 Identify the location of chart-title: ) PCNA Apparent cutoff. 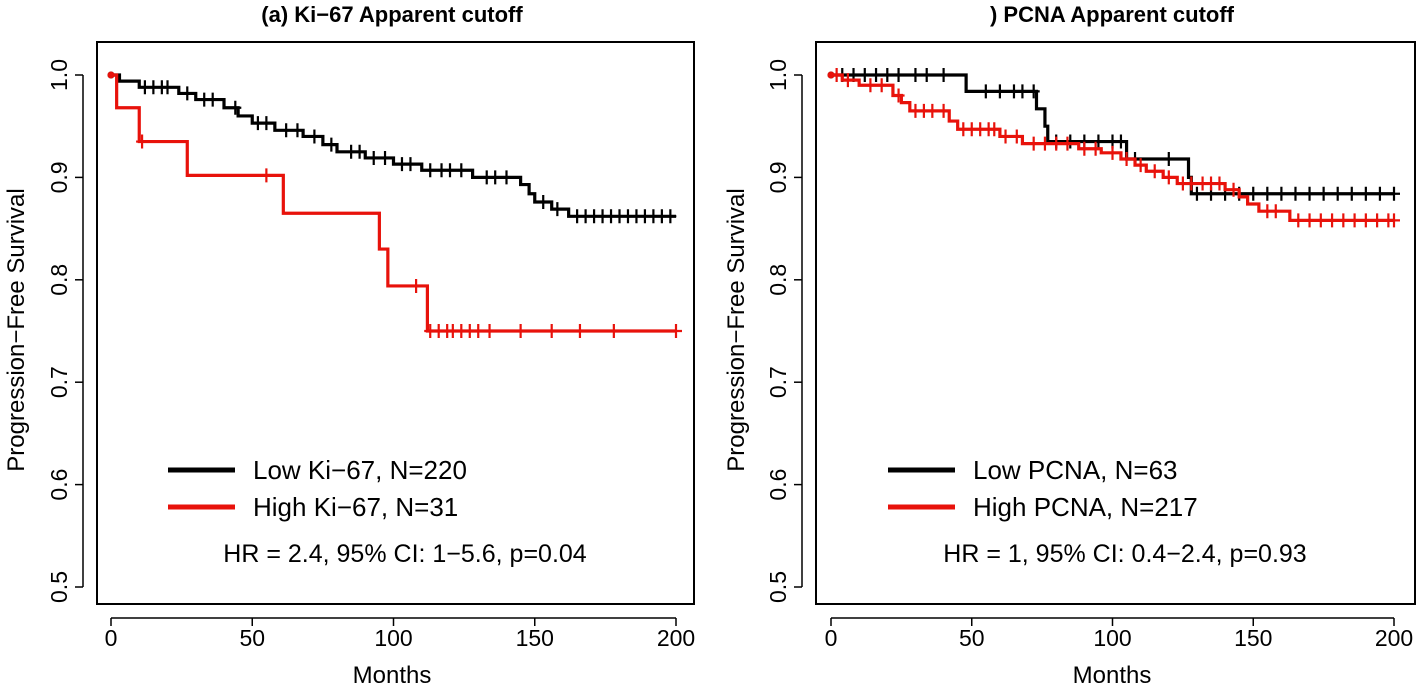
(1112, 14).